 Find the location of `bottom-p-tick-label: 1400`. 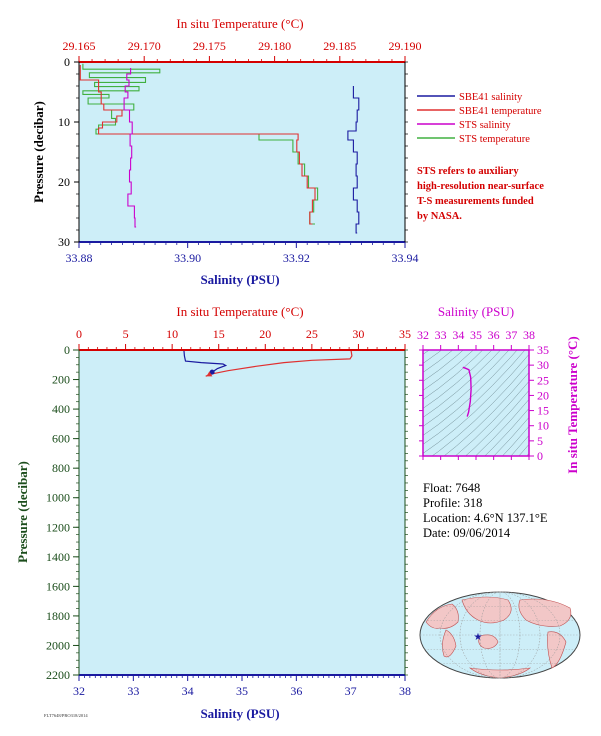

bottom-p-tick-label: 1400 is located at coordinates (58, 557).